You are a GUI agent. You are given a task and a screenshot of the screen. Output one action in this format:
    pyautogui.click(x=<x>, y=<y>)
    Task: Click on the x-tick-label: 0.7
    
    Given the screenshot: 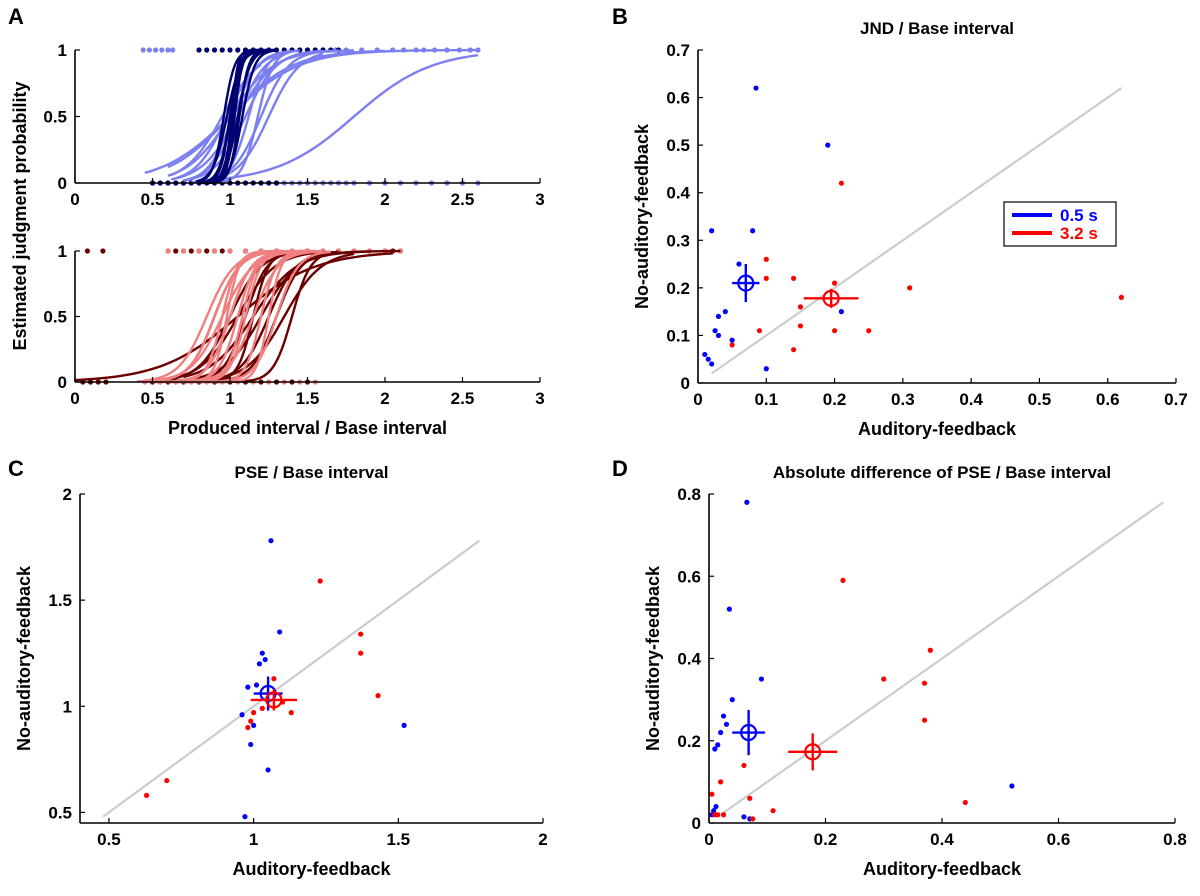 What is the action you would take?
    pyautogui.click(x=1176, y=399)
    